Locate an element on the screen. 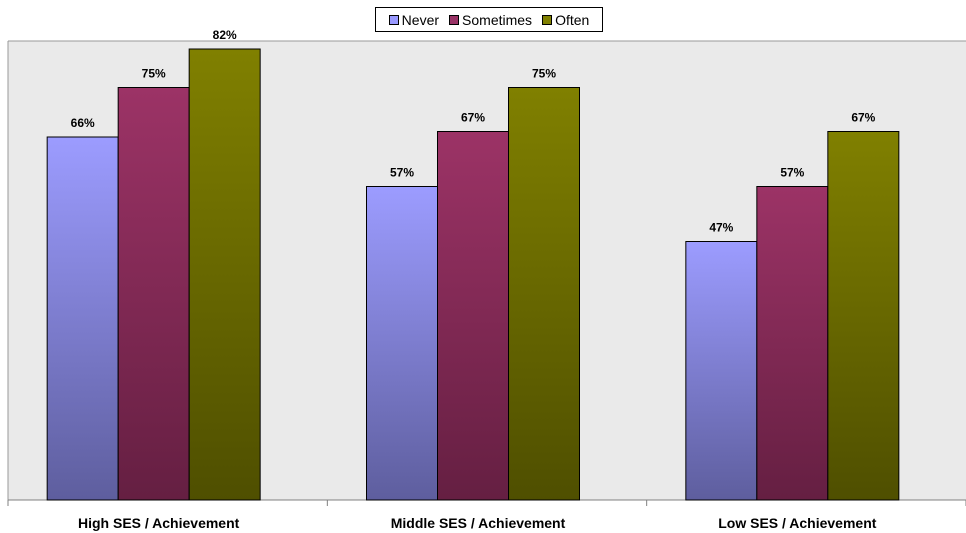 The height and width of the screenshot is (533, 966). legend-label-never: Never is located at coordinates (420, 19).